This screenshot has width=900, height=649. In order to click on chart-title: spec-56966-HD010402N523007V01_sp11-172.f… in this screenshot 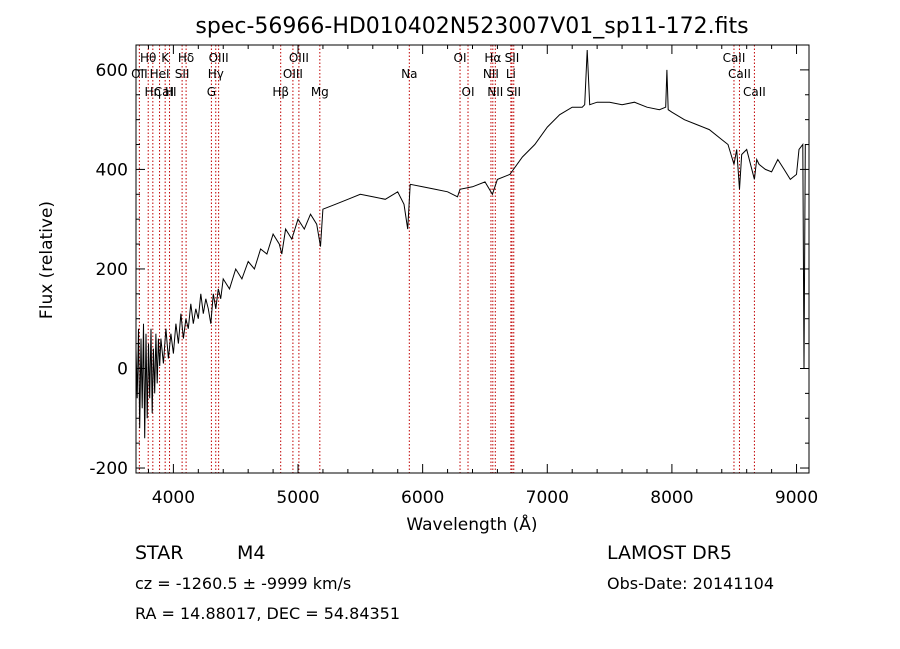, I will do `click(471, 26)`.